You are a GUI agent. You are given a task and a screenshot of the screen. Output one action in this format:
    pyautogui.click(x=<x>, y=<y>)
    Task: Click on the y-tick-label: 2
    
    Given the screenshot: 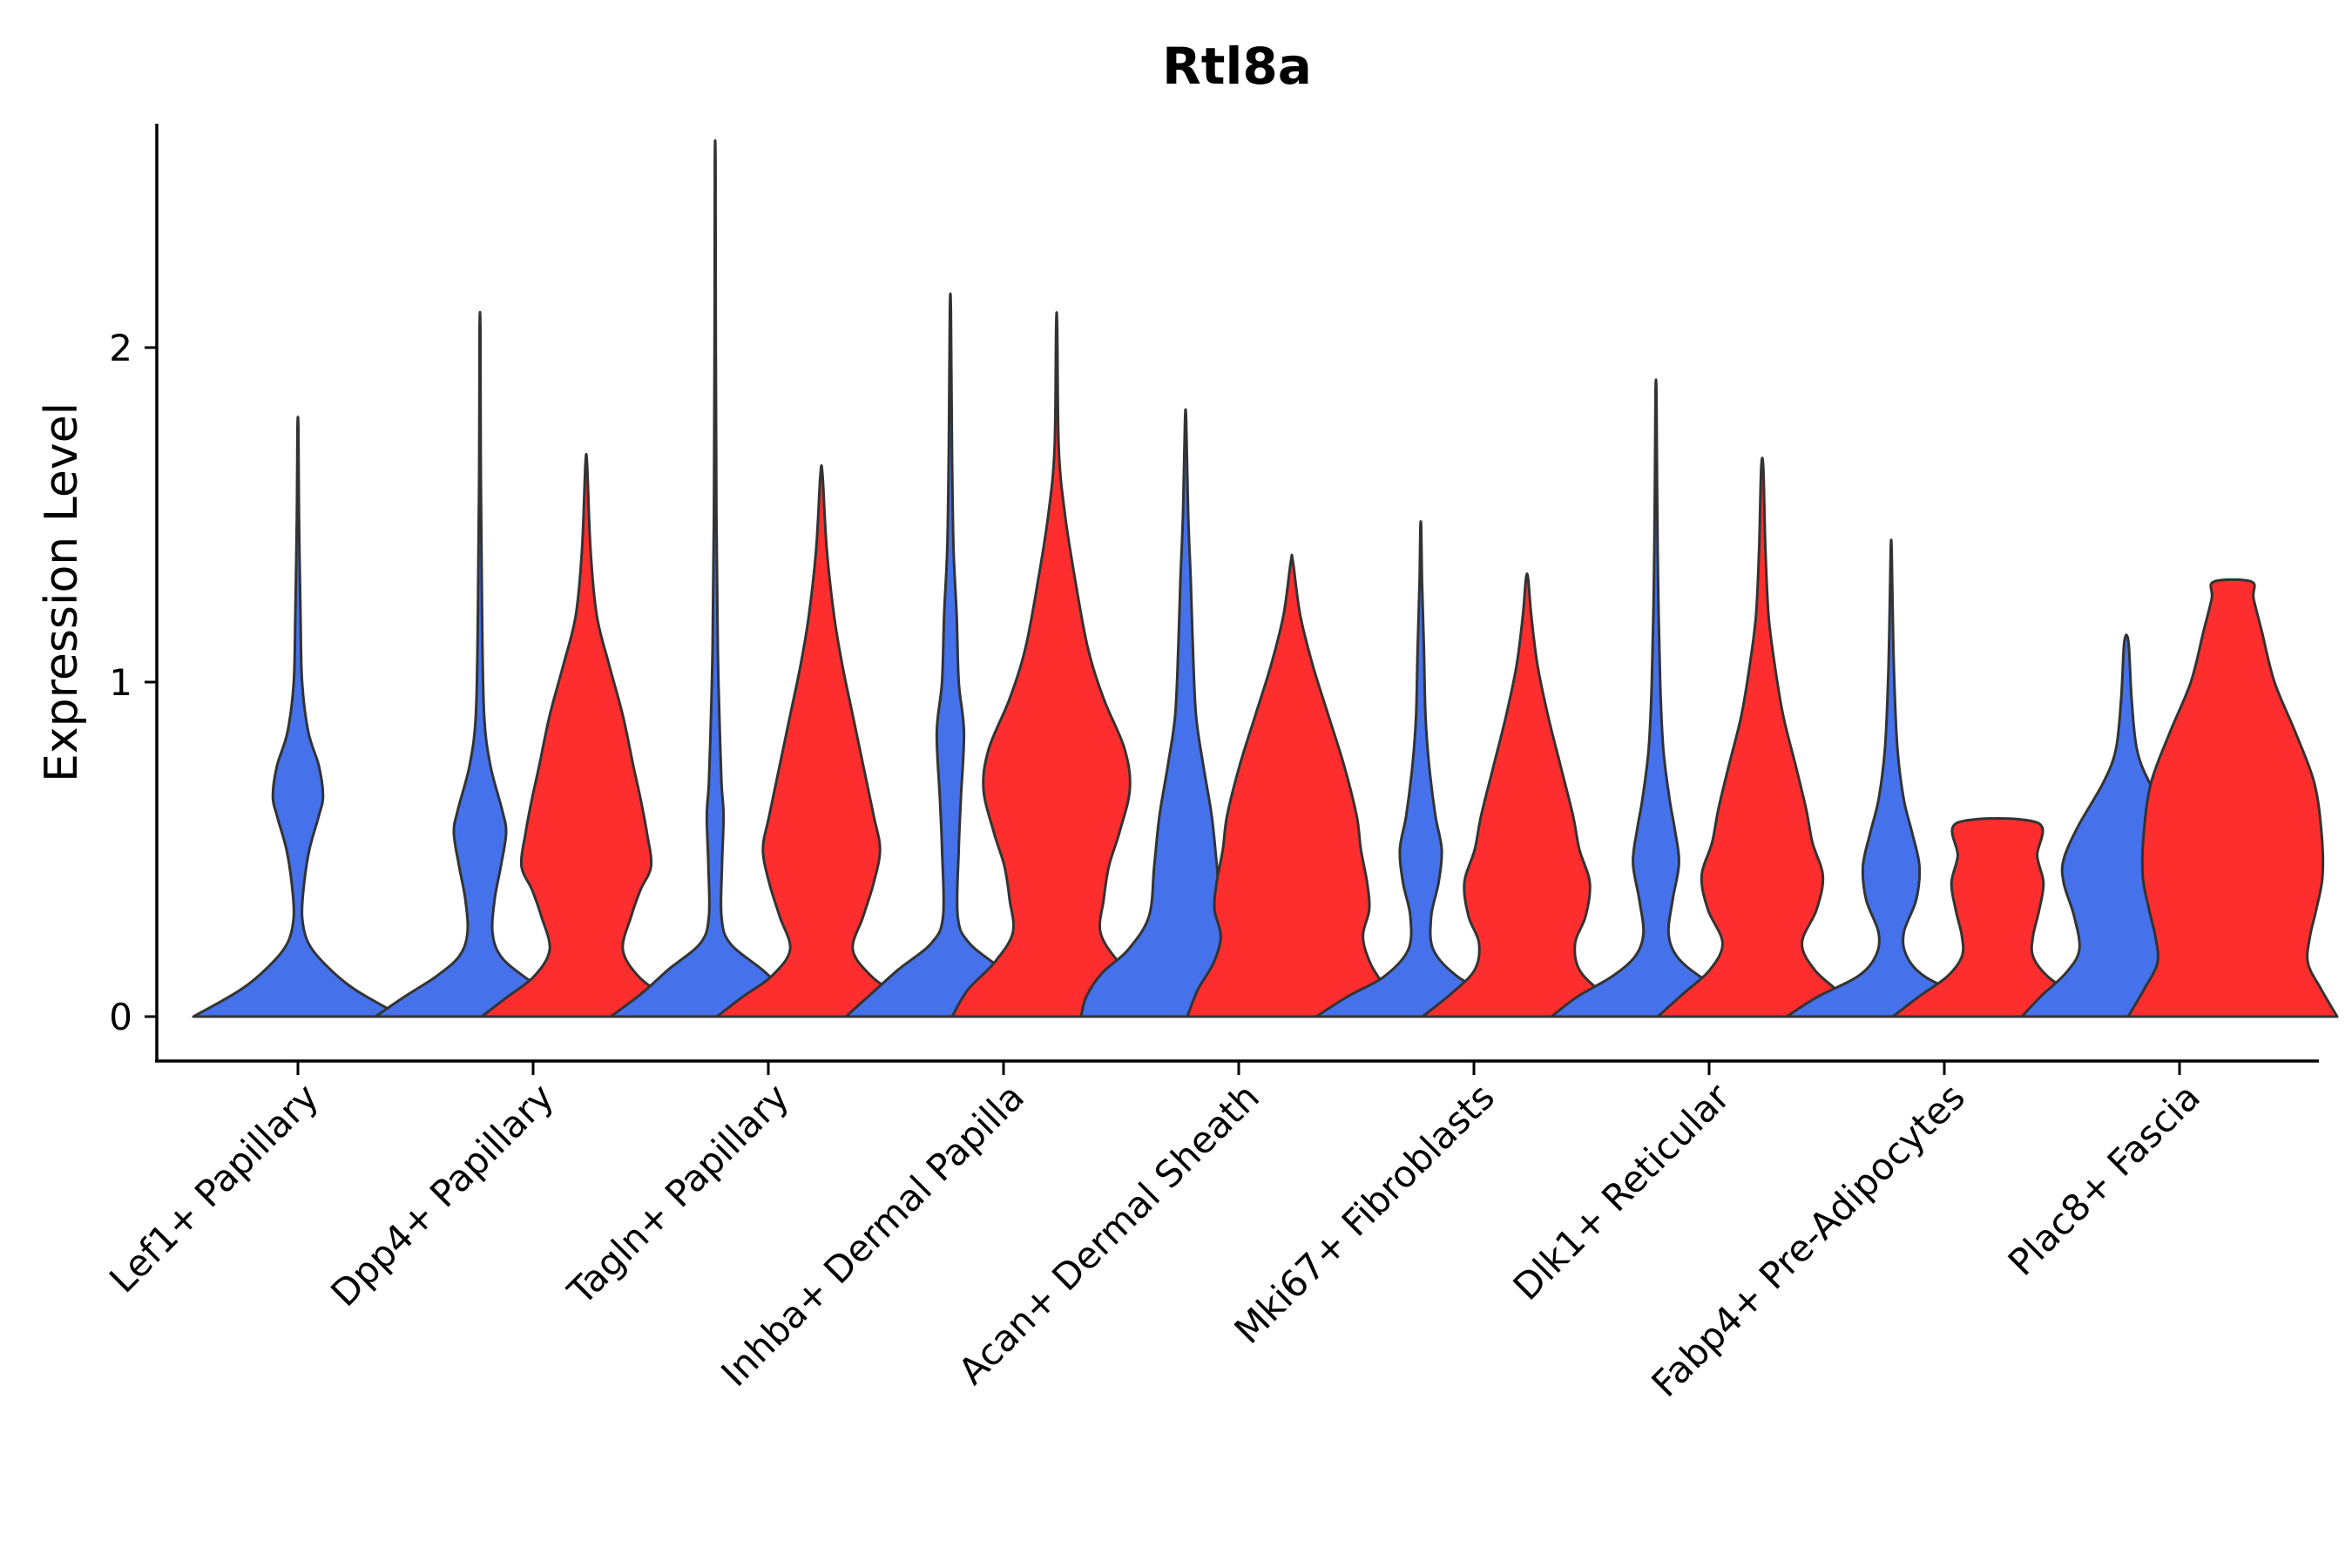 What is the action you would take?
    pyautogui.click(x=120, y=348)
    